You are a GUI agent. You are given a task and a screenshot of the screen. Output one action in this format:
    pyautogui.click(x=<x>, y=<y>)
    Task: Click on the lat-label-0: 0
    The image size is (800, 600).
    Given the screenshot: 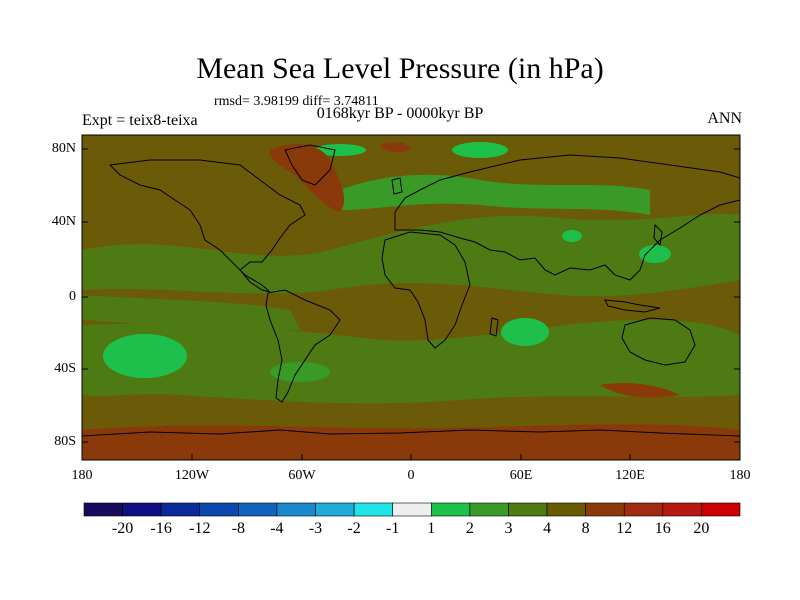 What is the action you would take?
    pyautogui.click(x=72, y=296)
    